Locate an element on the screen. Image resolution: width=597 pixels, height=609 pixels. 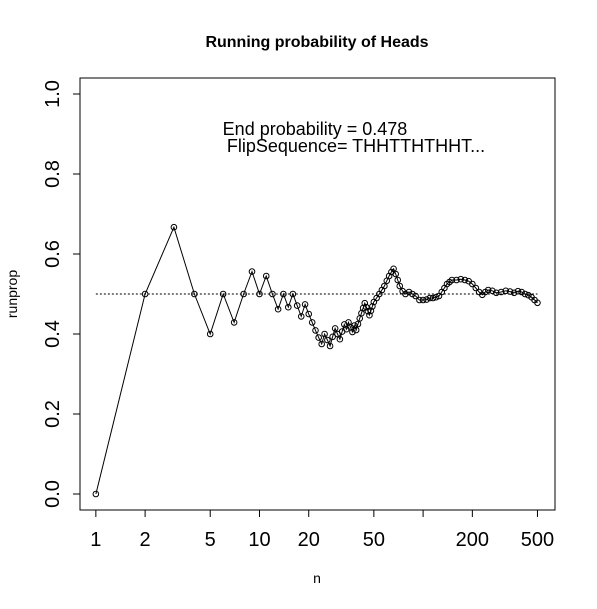
x-tick-label: 50 is located at coordinates (374, 540).